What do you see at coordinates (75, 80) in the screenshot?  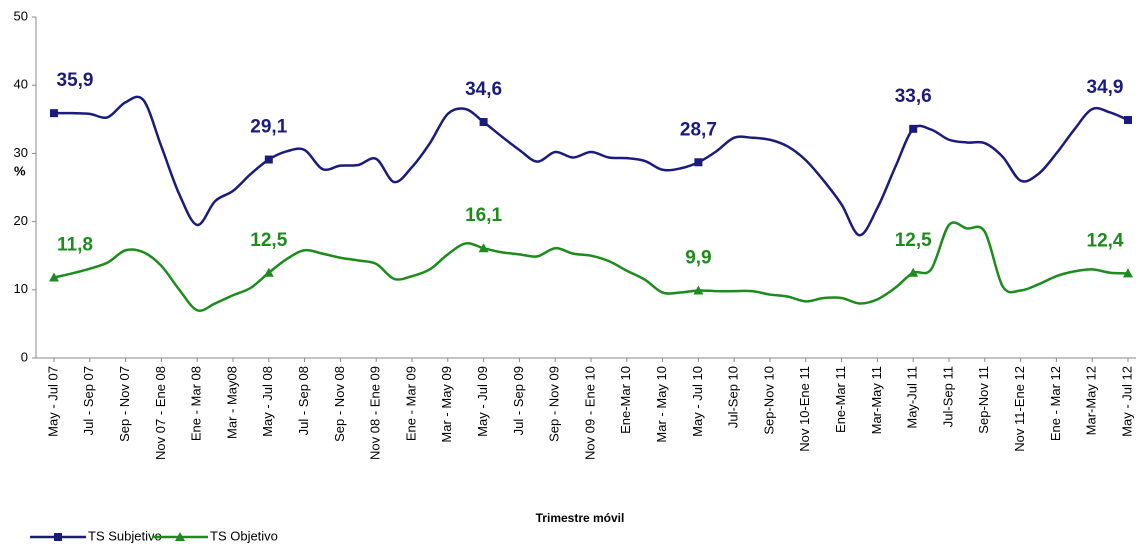 I see `value-label: 35,9` at bounding box center [75, 80].